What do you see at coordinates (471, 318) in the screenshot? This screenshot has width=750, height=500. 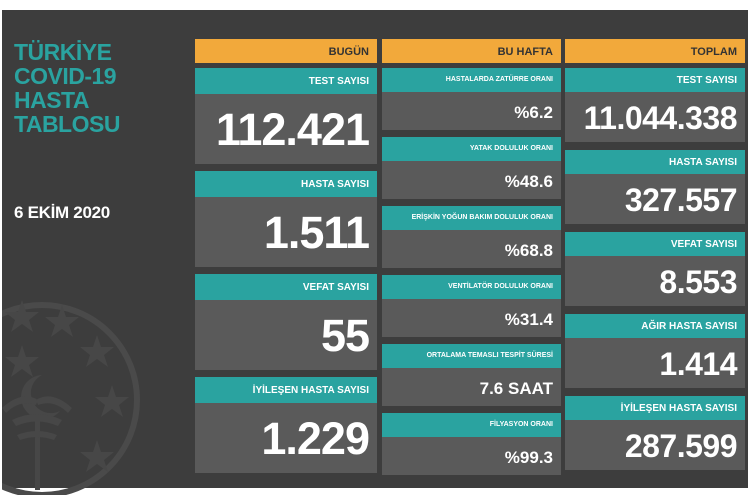 I see `stat-value: %31.4` at bounding box center [471, 318].